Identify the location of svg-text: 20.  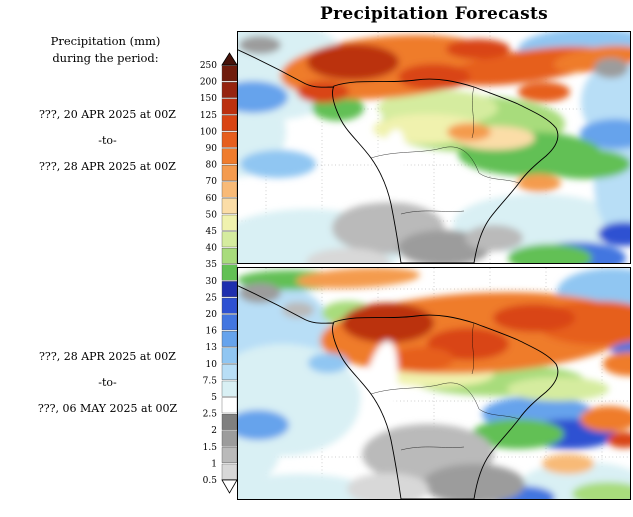
(212, 315).